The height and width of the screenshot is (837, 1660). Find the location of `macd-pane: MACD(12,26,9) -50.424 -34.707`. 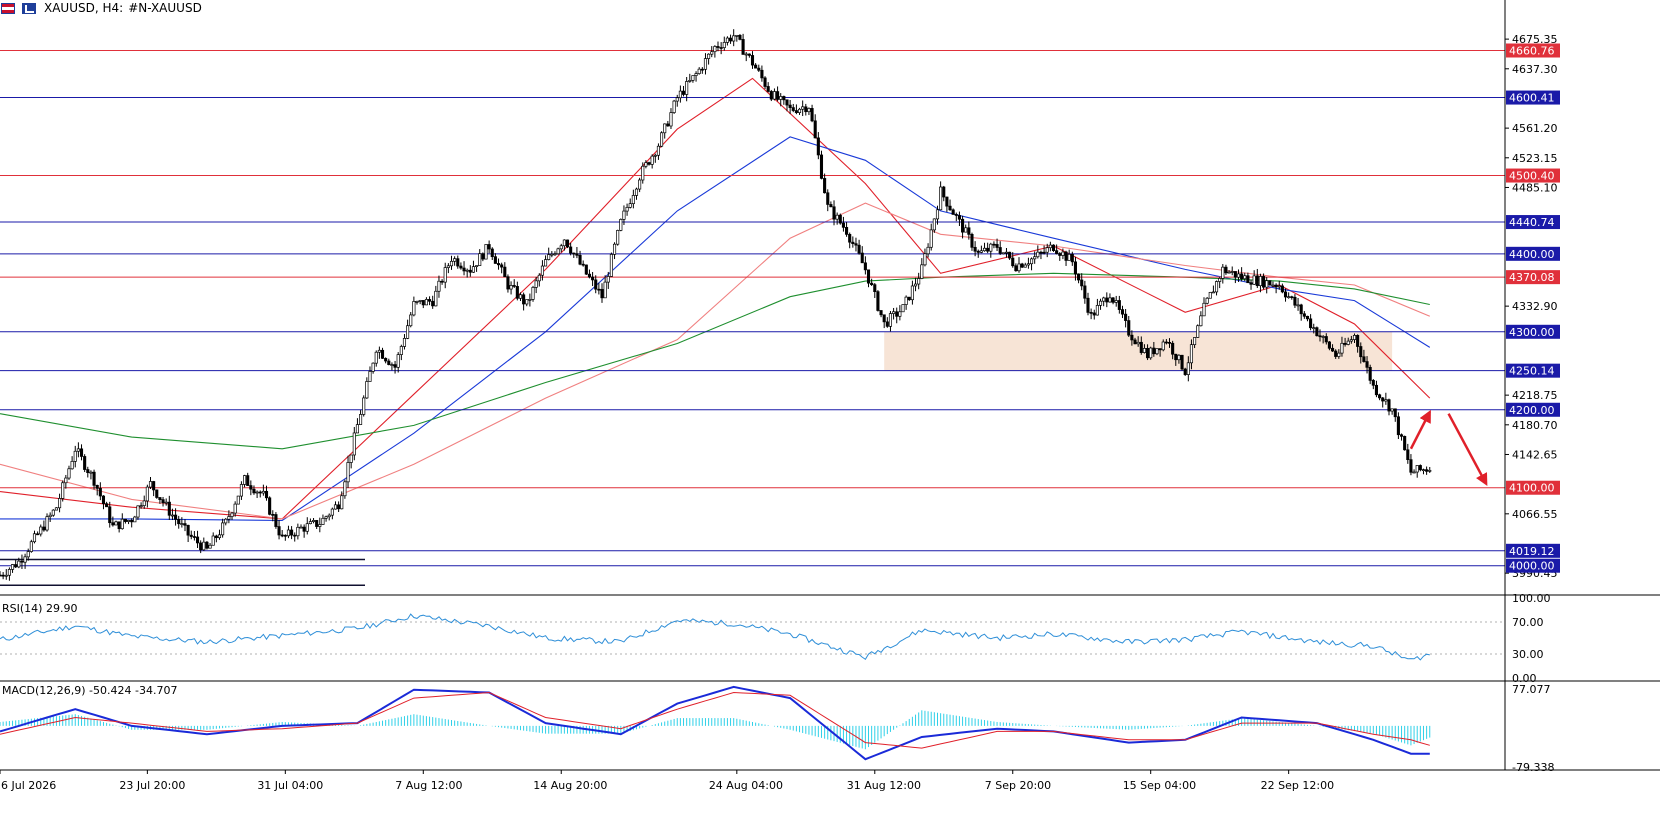

macd-pane: MACD(12,26,9) -50.424 -34.707 is located at coordinates (715, 722).